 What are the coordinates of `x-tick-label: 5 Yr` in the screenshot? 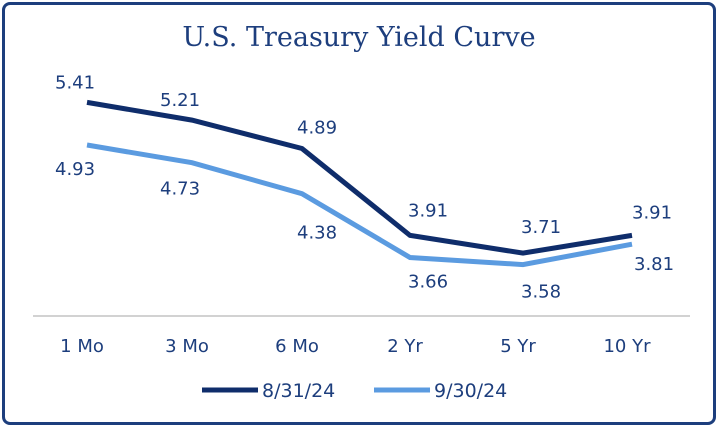 It's located at (518, 346).